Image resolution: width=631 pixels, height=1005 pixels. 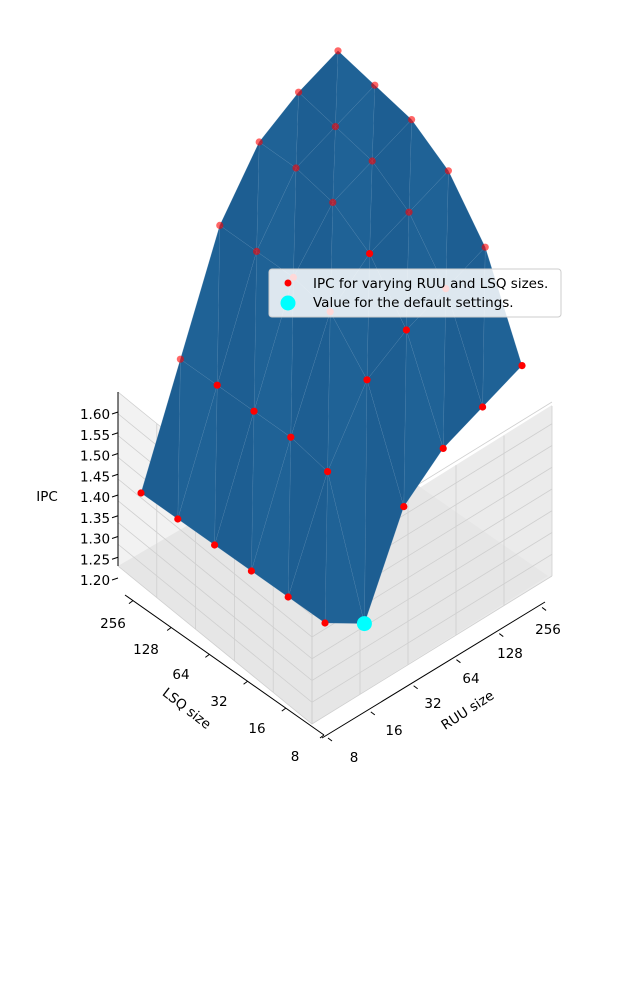 I want to click on ruu-tick-label: 128, so click(x=510, y=654).